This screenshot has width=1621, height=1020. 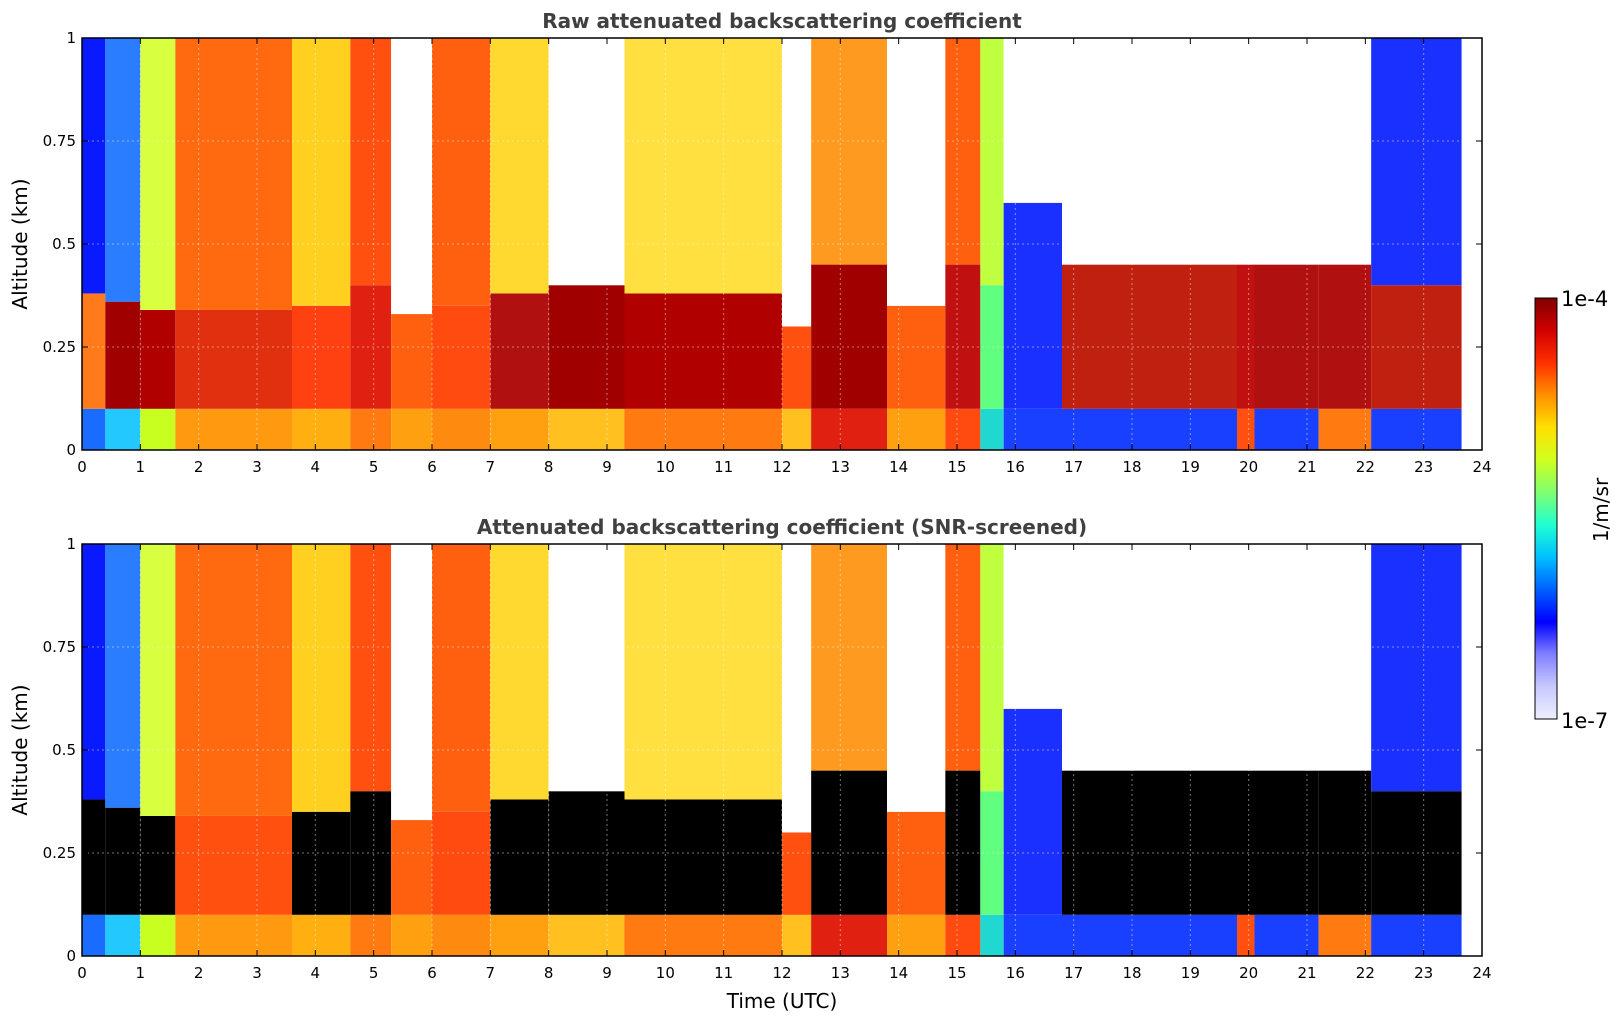 I want to click on x-tick-label: 0, so click(x=82, y=467).